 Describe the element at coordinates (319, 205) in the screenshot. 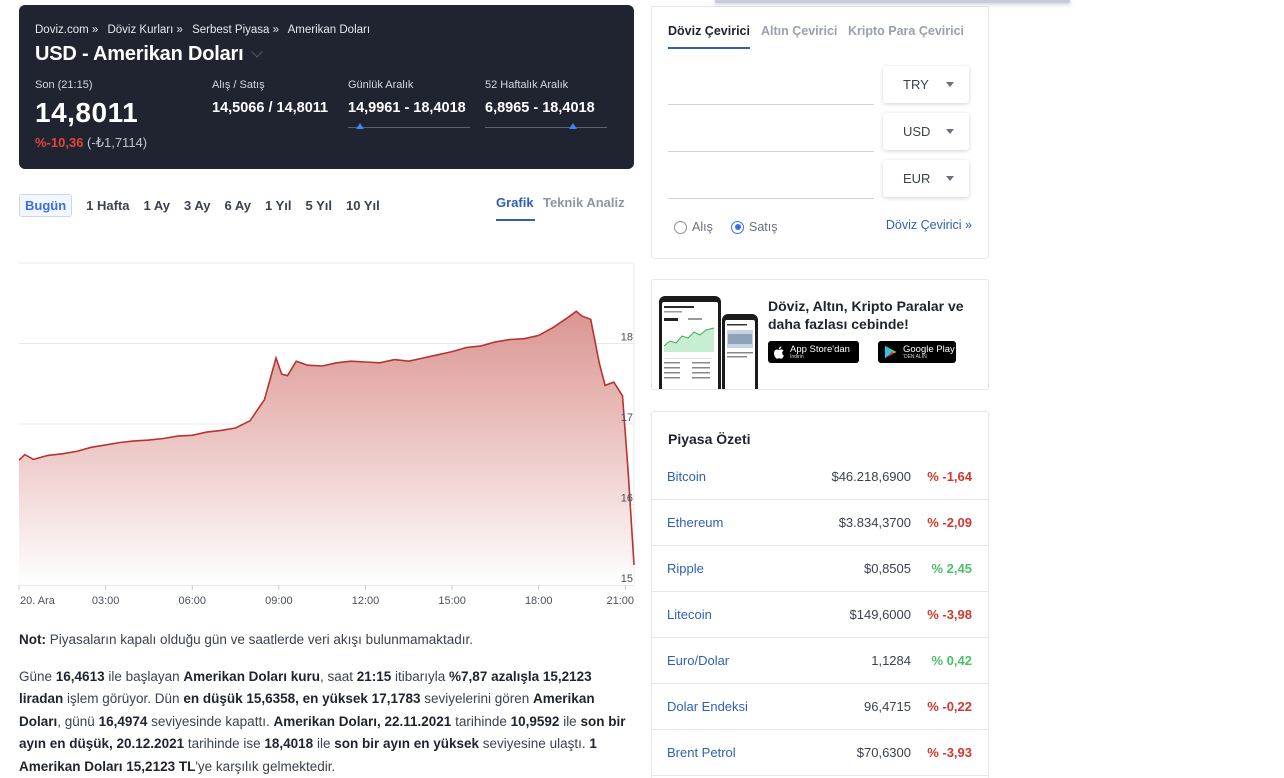

I see `period-5-years: 5 Yıl` at that location.